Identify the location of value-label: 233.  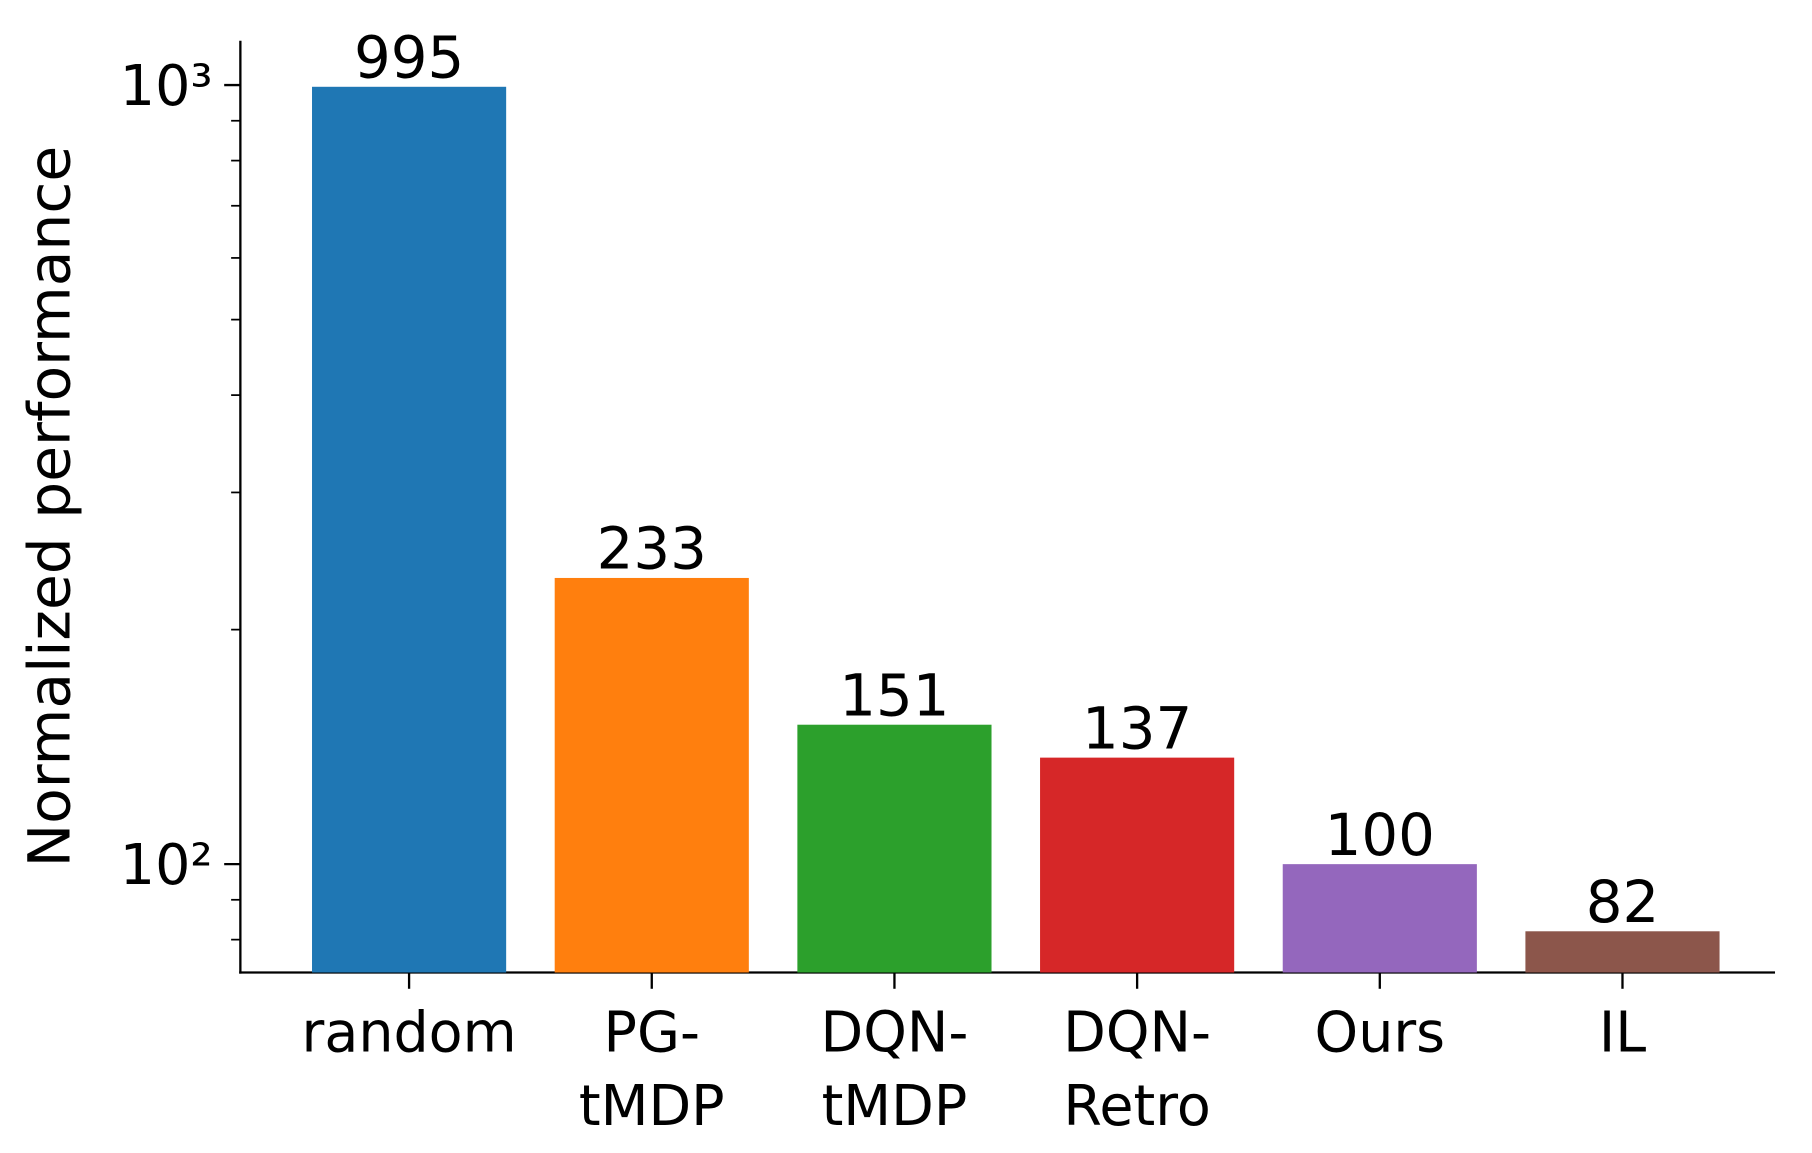
(652, 548).